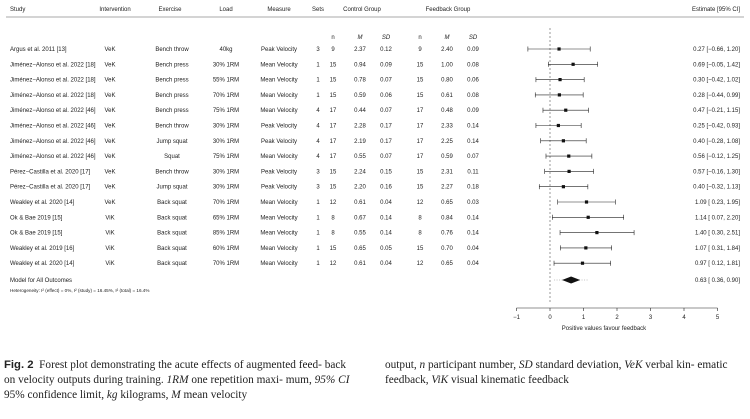 Image resolution: width=750 pixels, height=419 pixels. Describe the element at coordinates (716, 188) in the screenshot. I see `estimate-label: 0.40 [−0.32, 1.13]` at that location.